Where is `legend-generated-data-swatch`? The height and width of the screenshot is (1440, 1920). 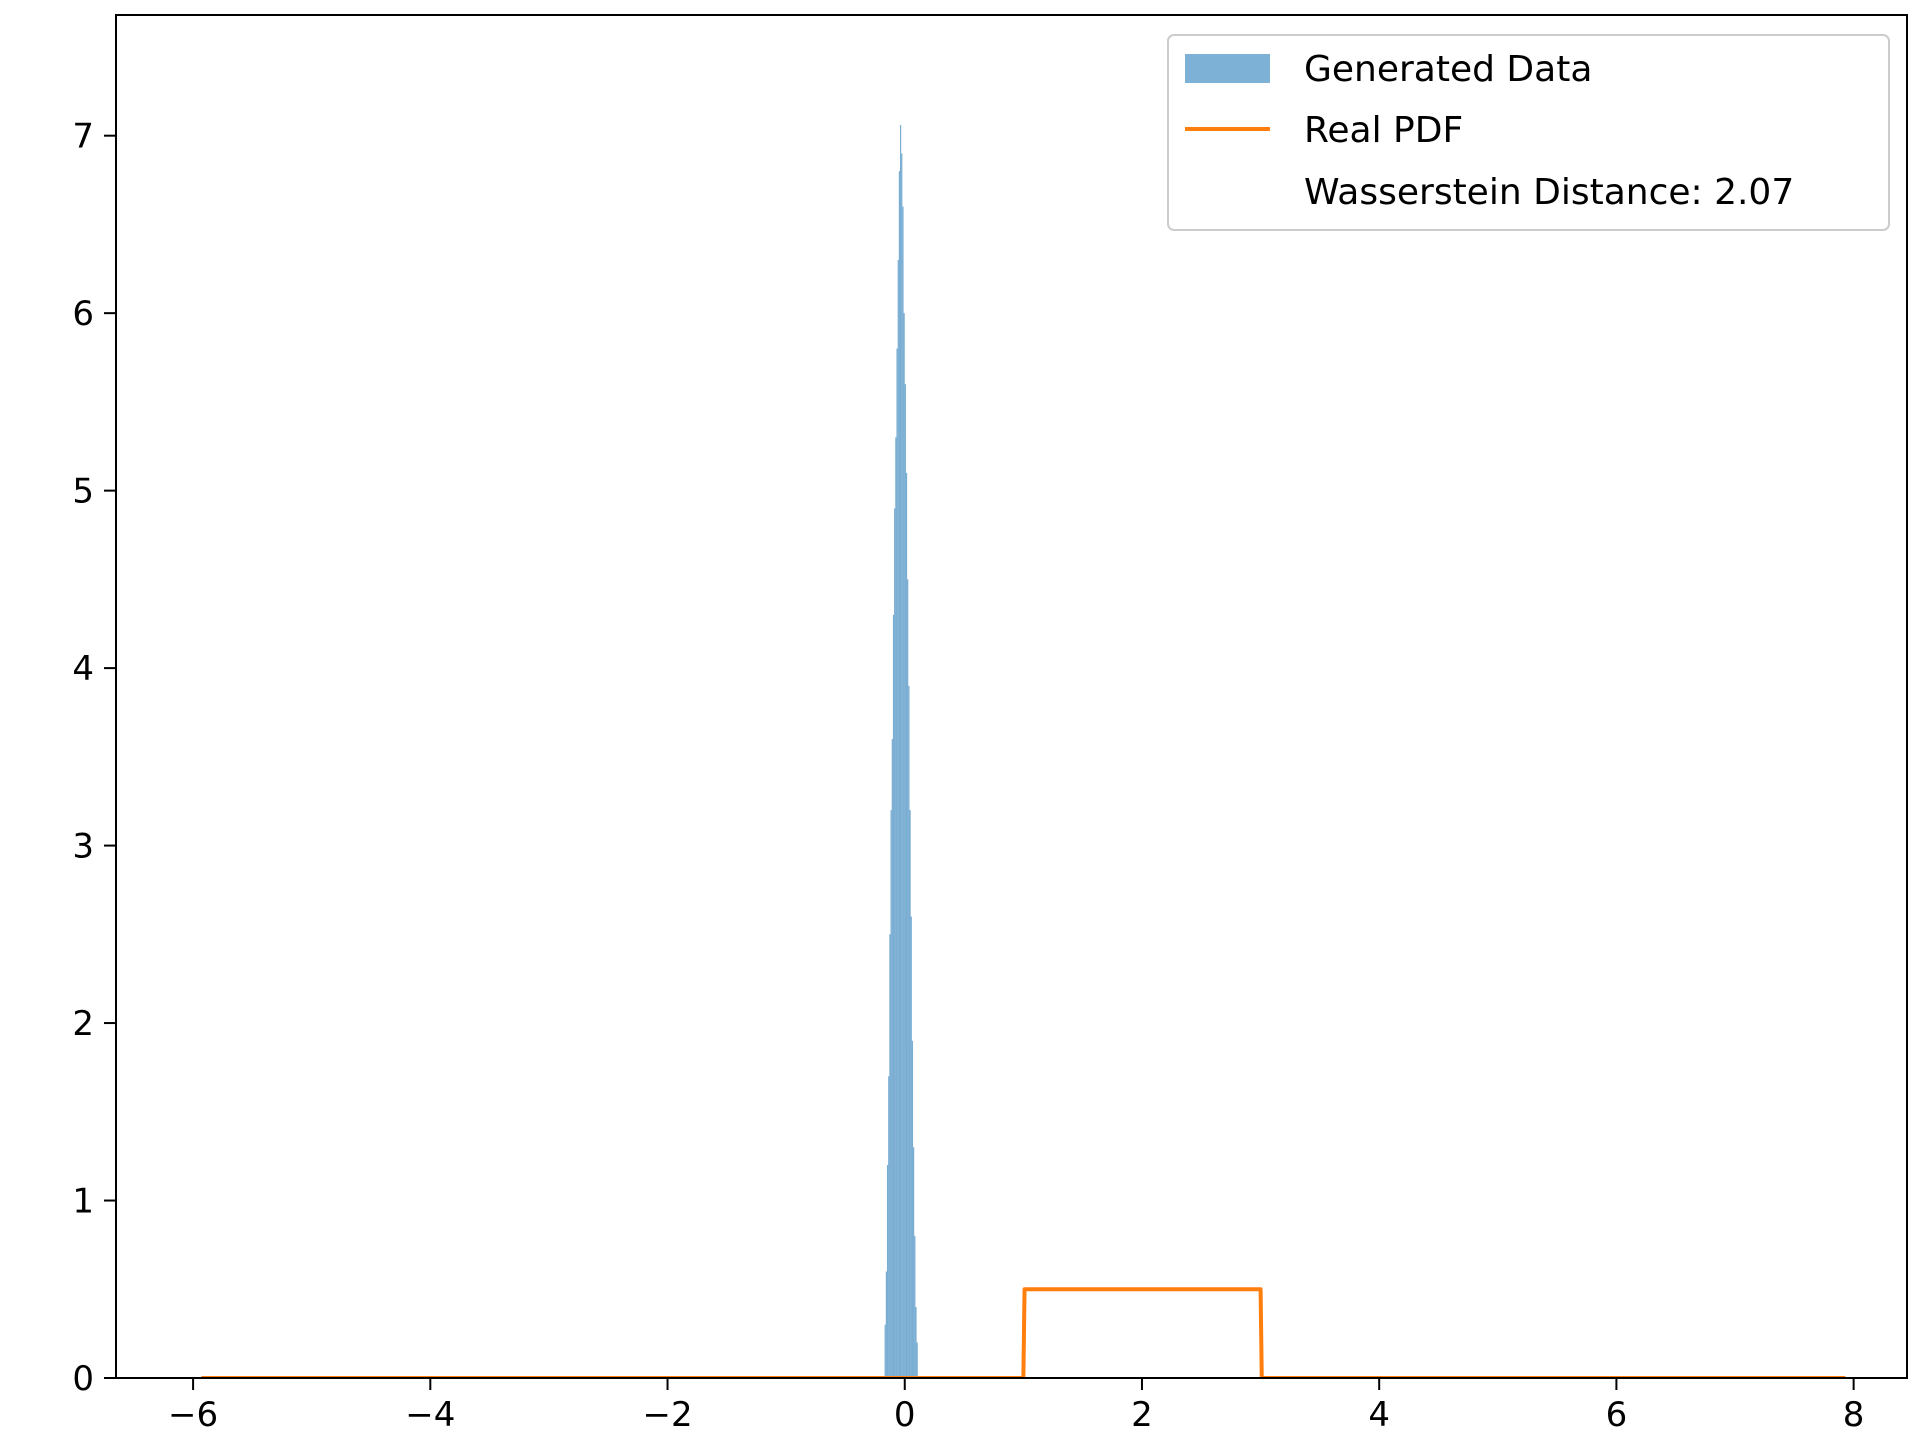
legend-generated-data-swatch is located at coordinates (1227, 68).